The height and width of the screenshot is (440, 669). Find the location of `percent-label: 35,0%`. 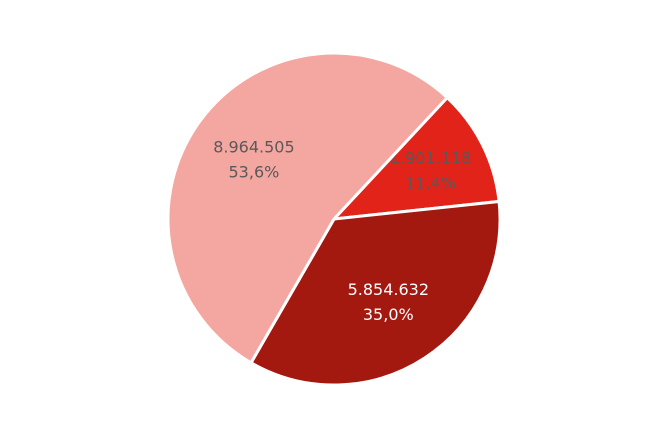

percent-label: 35,0% is located at coordinates (388, 314).